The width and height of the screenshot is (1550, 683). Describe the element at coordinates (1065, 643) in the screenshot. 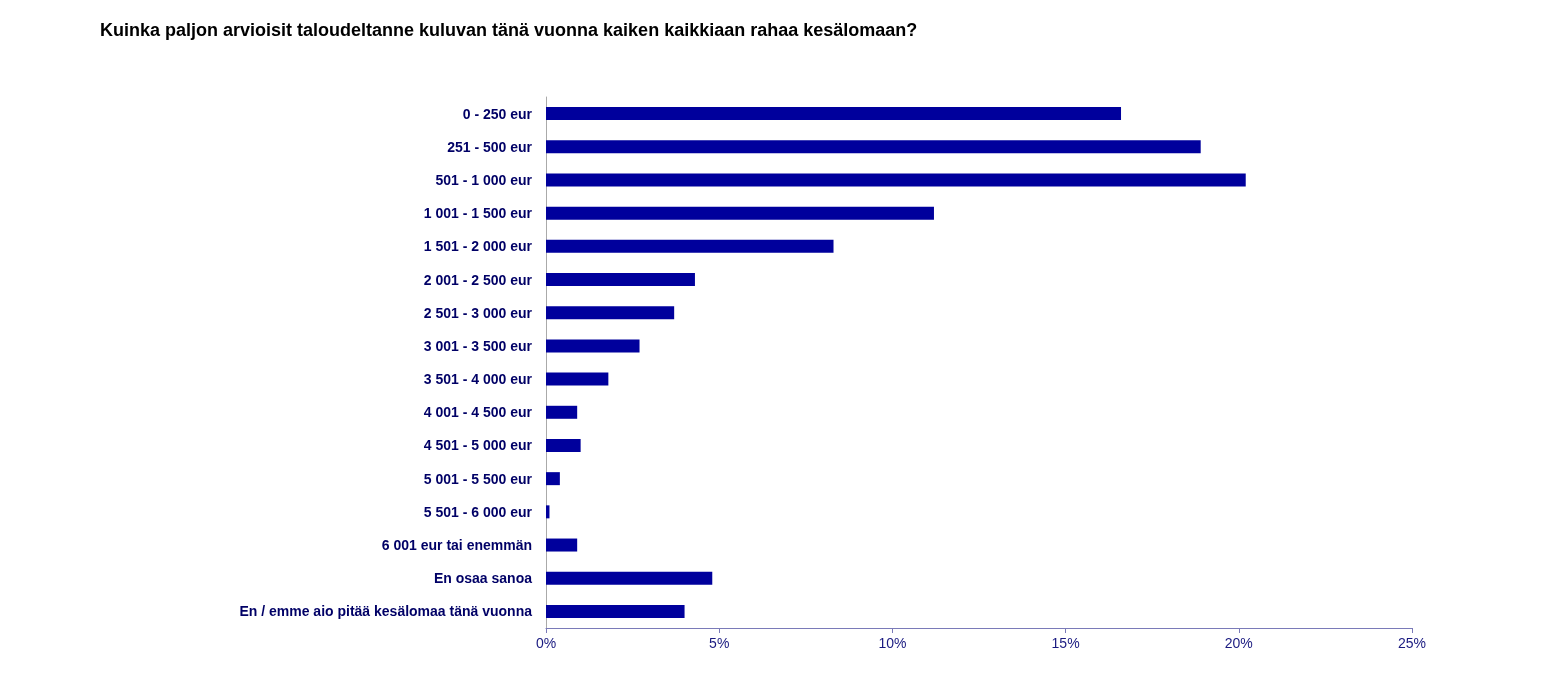

I see `x-tick-label: 15%` at that location.